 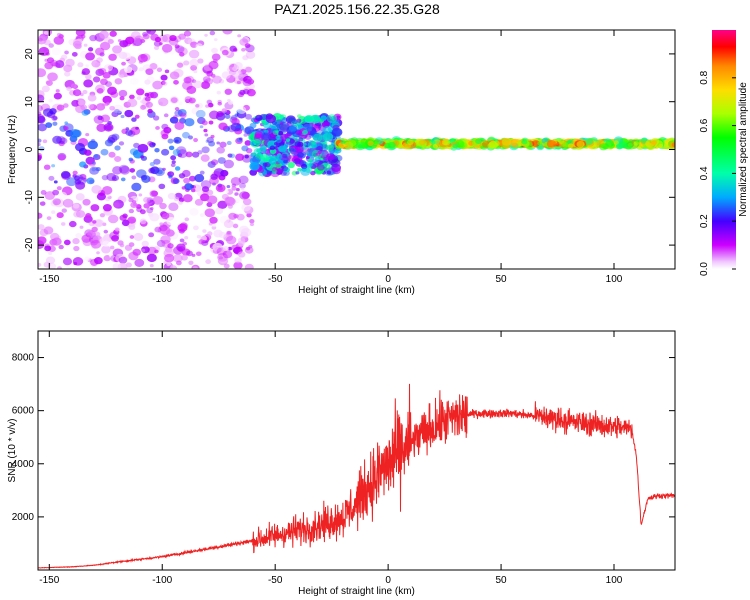 I want to click on y-tick-label: -20, so click(x=29, y=244).